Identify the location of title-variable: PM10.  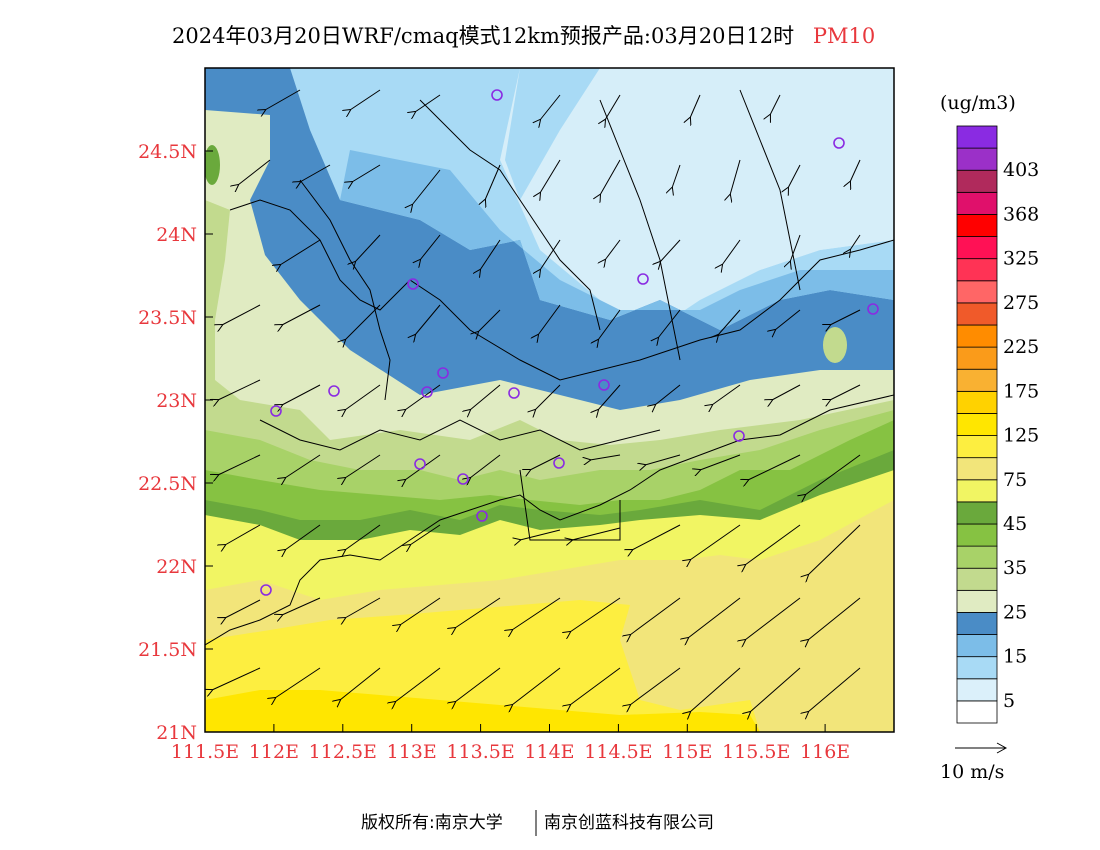
(844, 36).